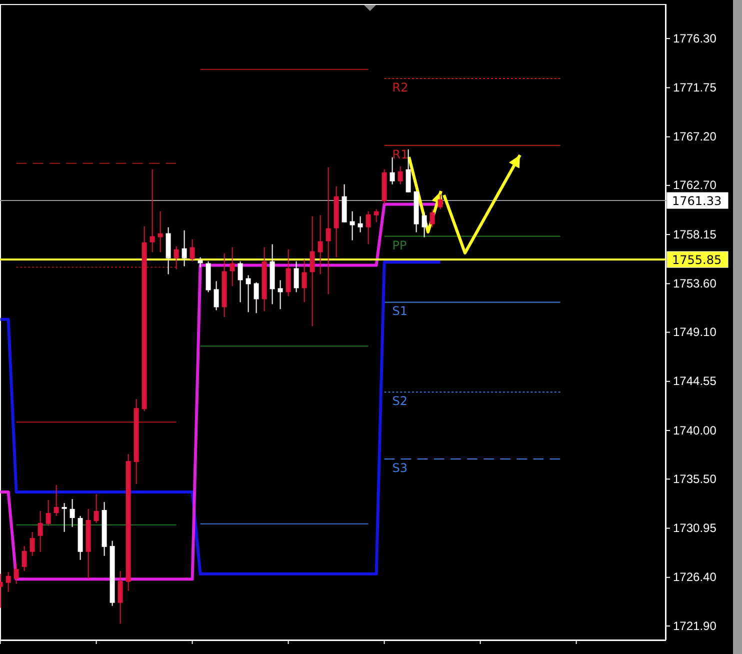 Image resolution: width=742 pixels, height=654 pixels. What do you see at coordinates (400, 87) in the screenshot?
I see `series-label: R2` at bounding box center [400, 87].